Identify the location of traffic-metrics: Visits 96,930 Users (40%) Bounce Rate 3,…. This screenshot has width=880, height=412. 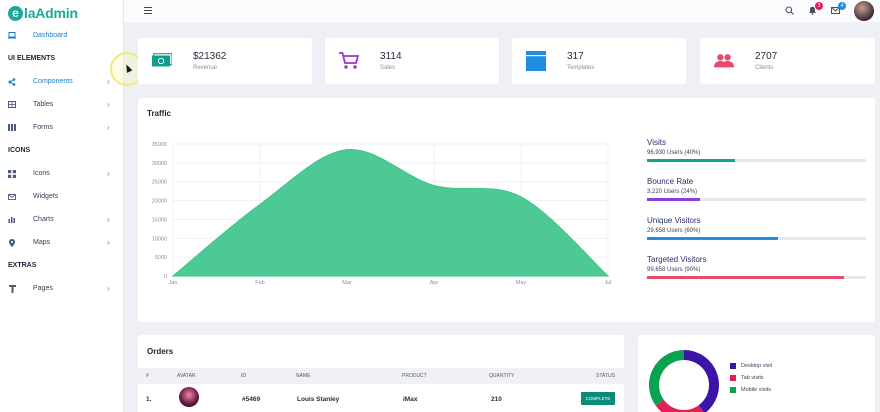
(757, 216).